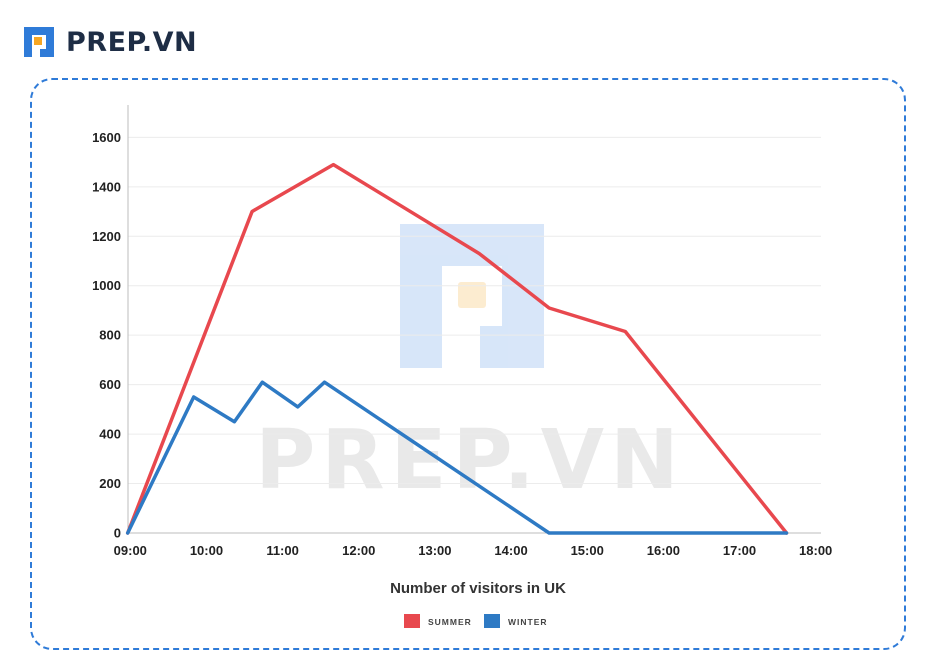 The height and width of the screenshot is (671, 940). Describe the element at coordinates (450, 622) in the screenshot. I see `legend-label-summer: SUMMER` at that location.